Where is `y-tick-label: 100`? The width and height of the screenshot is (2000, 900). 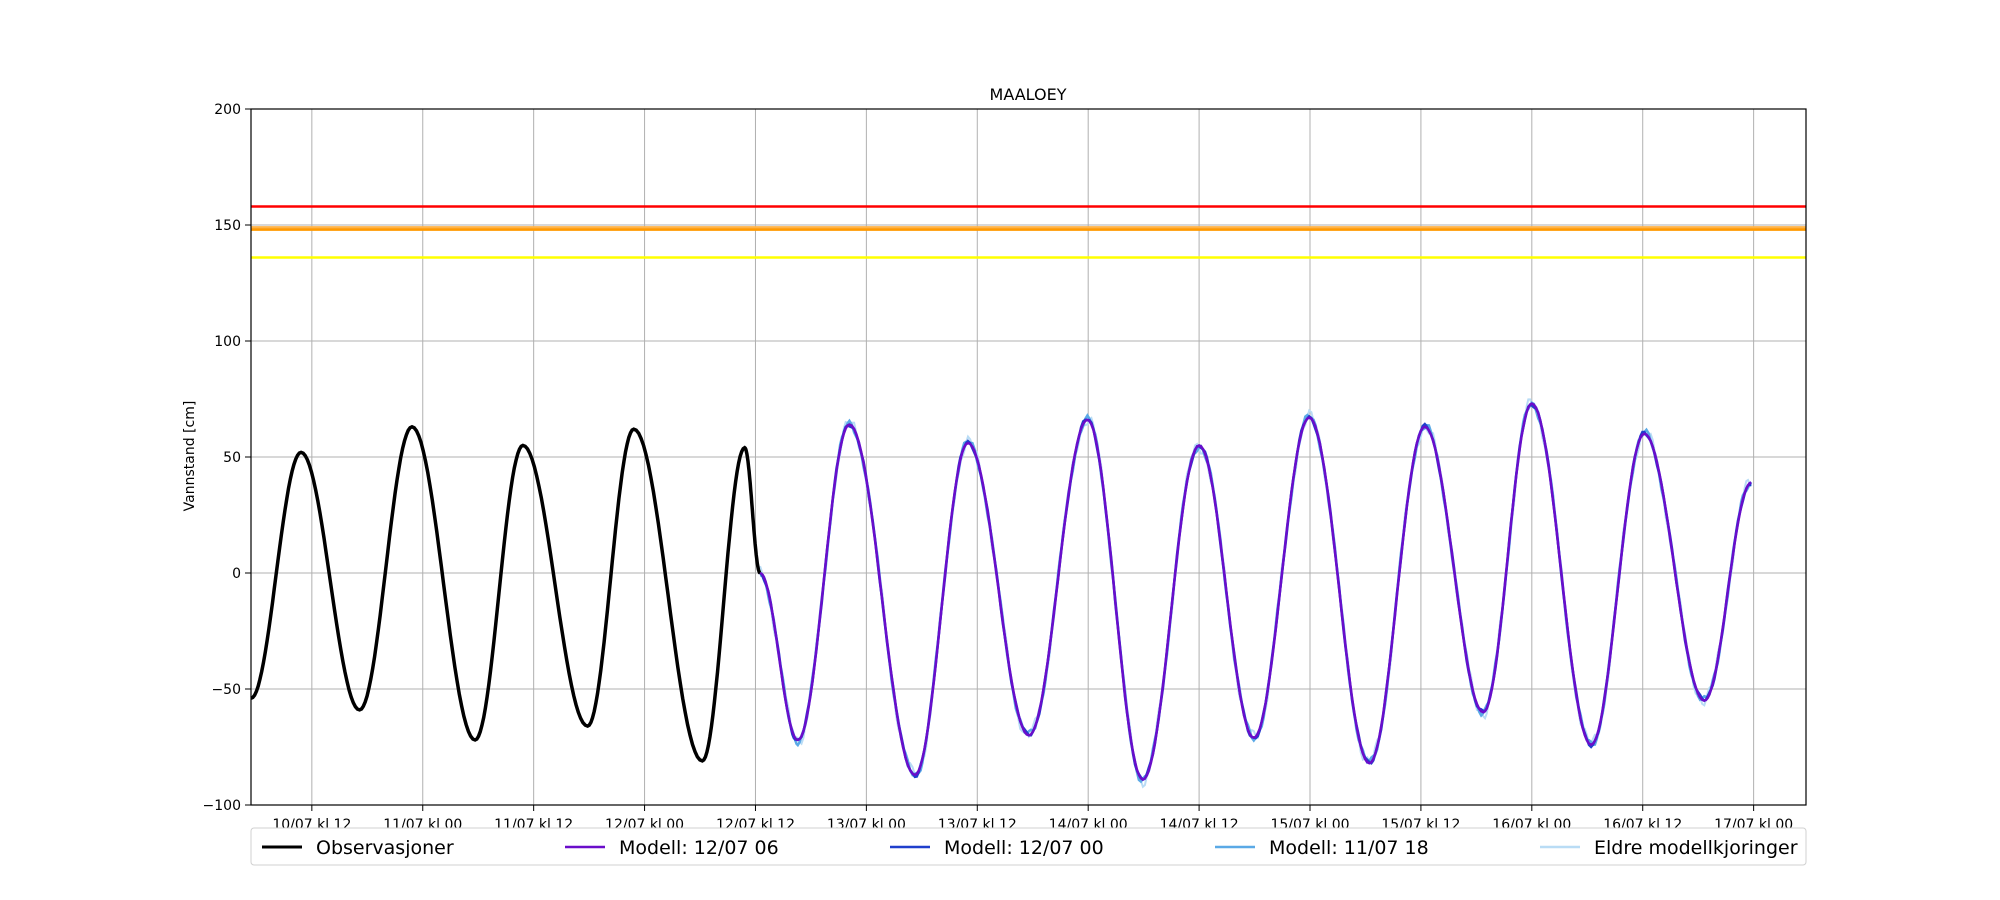
y-tick-label: 100 is located at coordinates (227, 342).